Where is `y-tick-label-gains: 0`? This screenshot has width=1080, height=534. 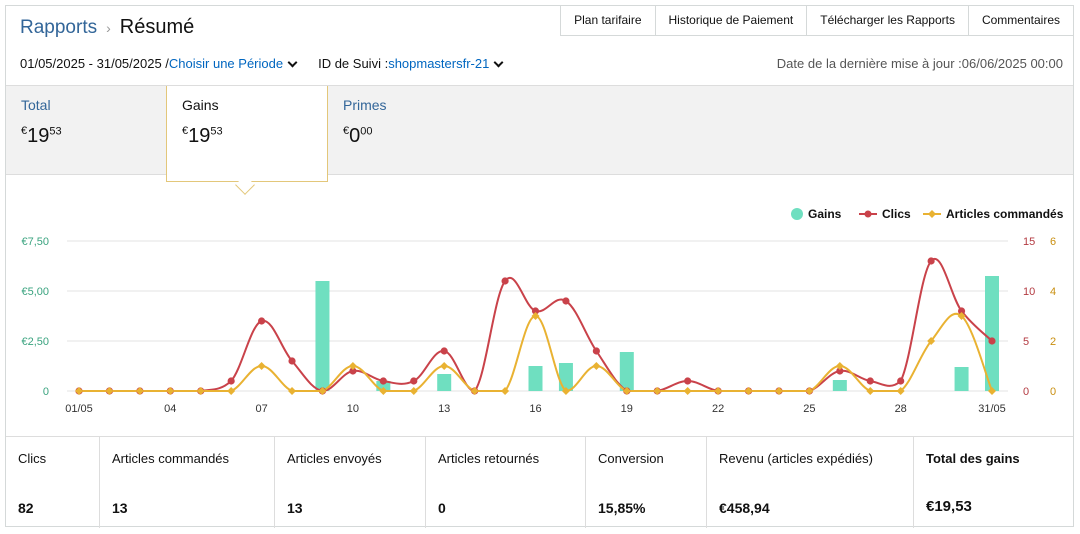 y-tick-label-gains: 0 is located at coordinates (46, 392).